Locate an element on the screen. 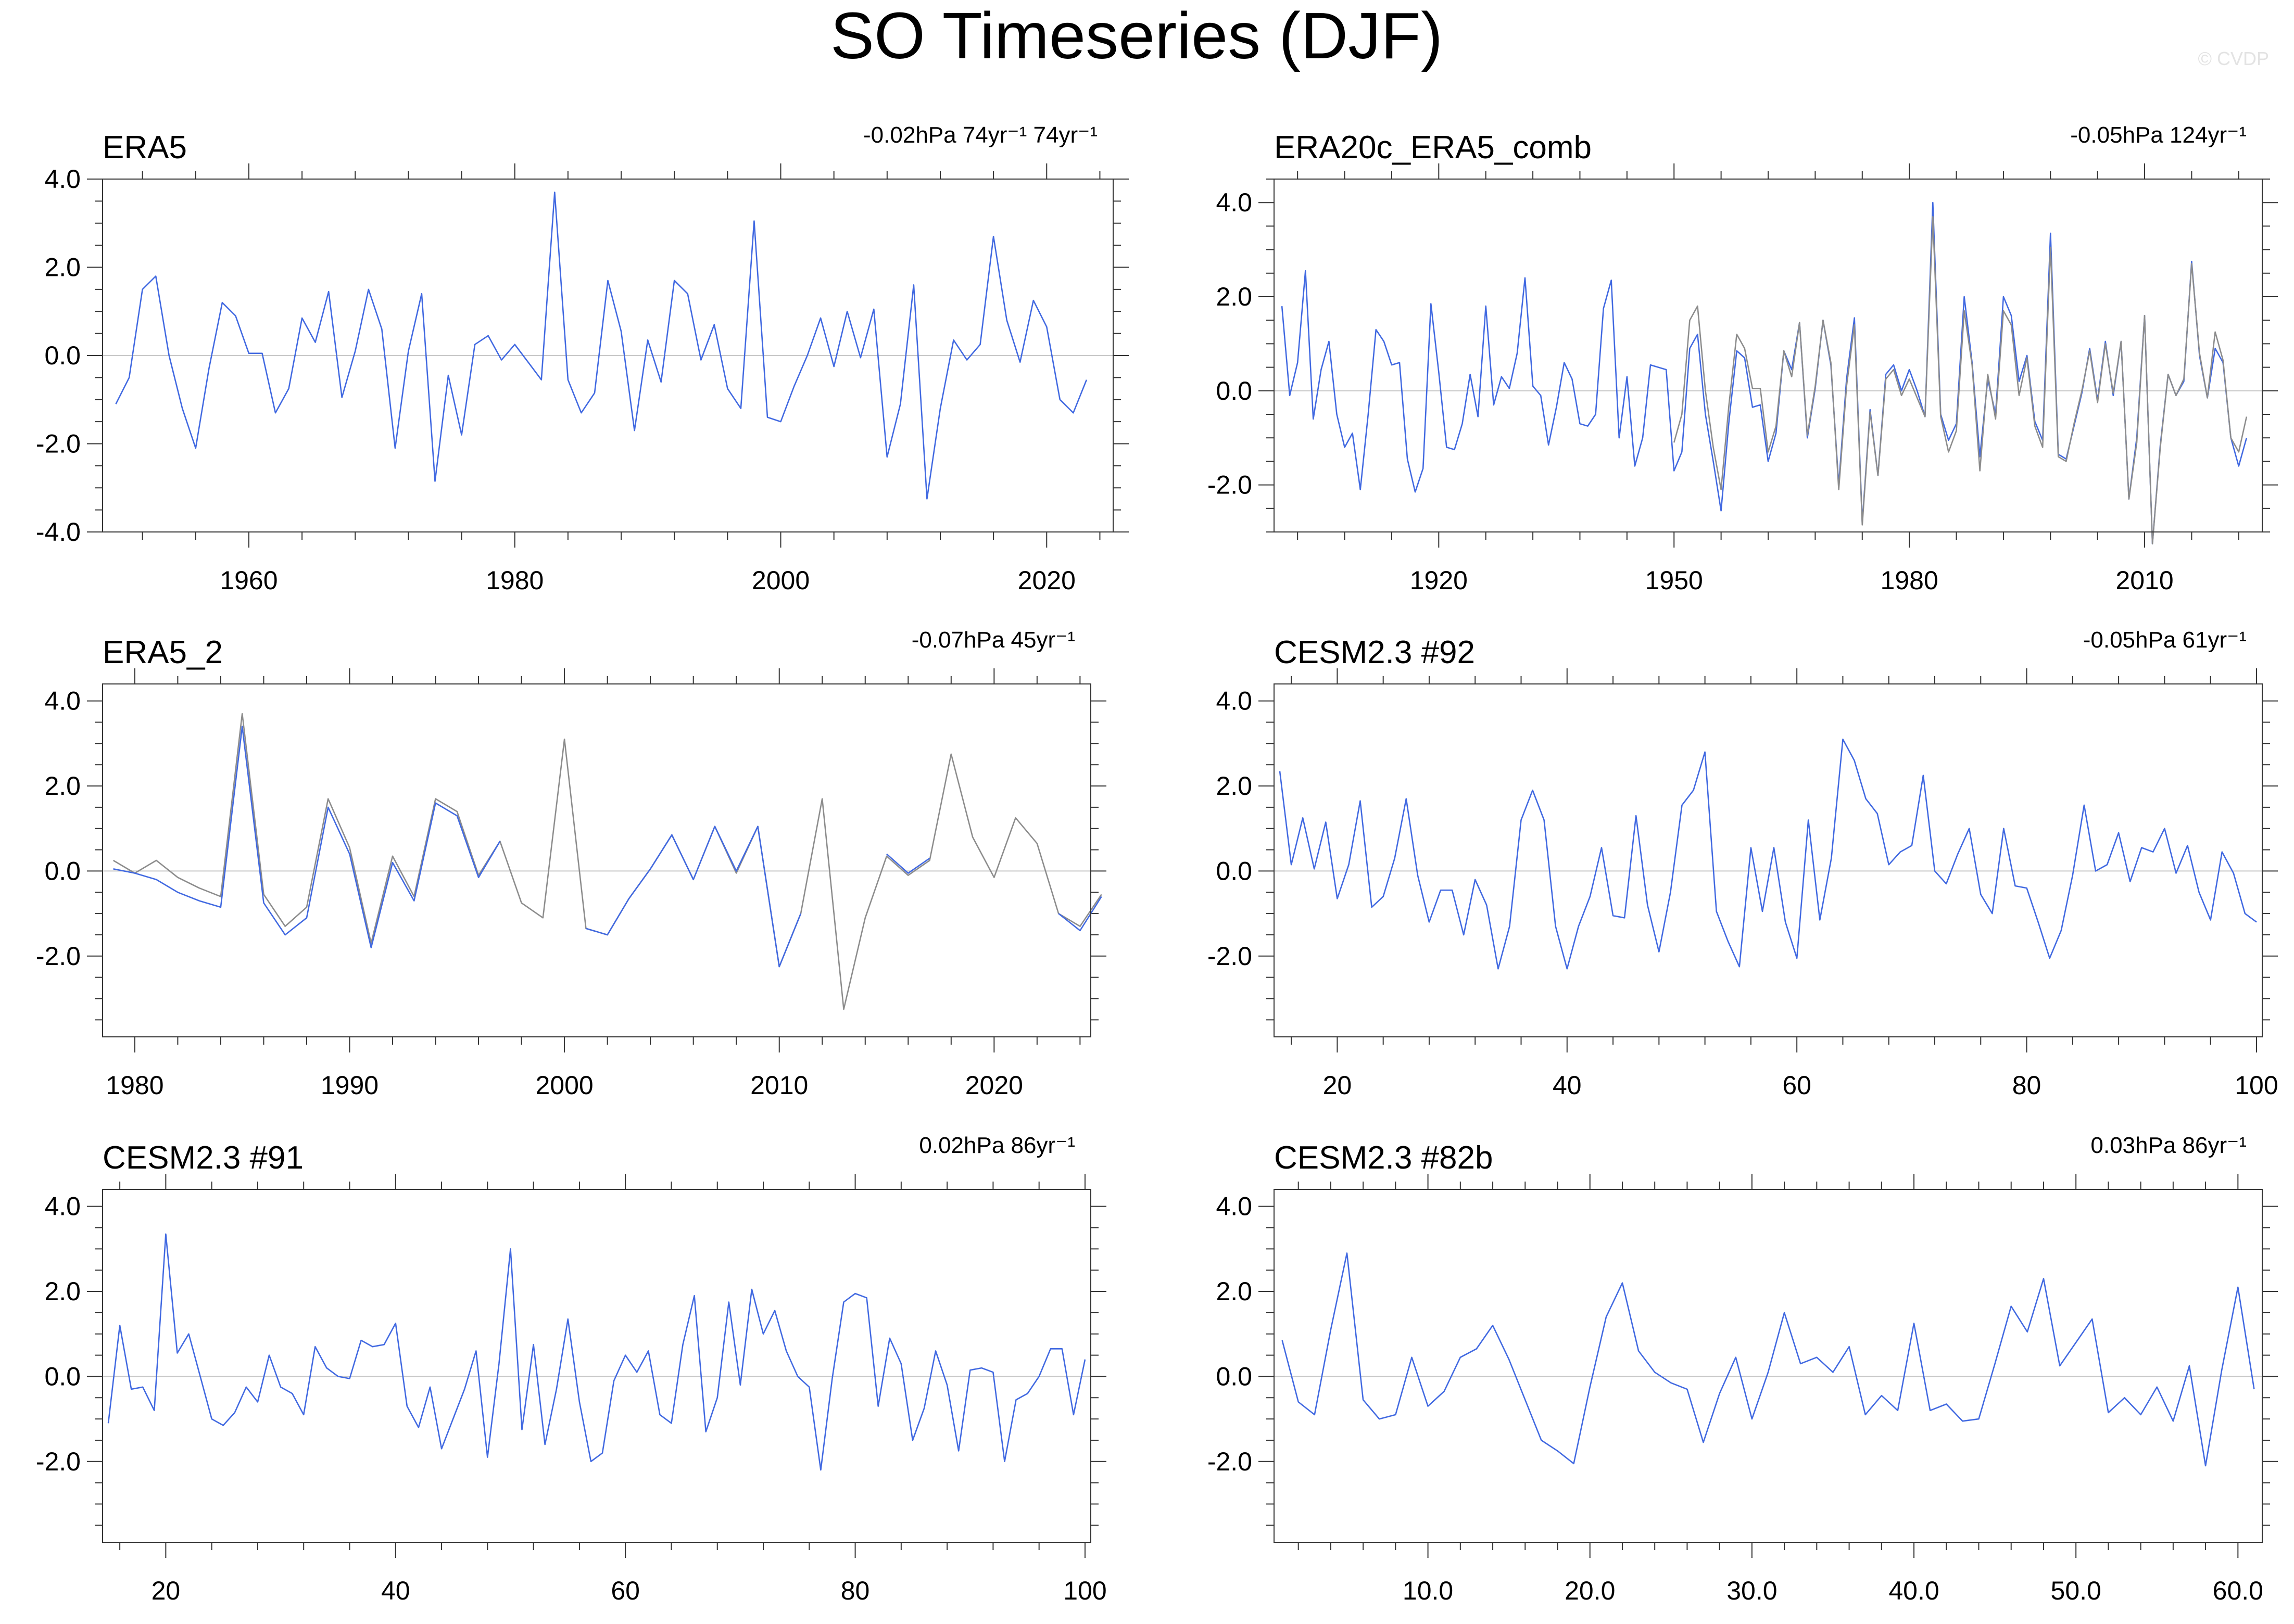  x-tick-label: 30.0 is located at coordinates (1751, 1591).